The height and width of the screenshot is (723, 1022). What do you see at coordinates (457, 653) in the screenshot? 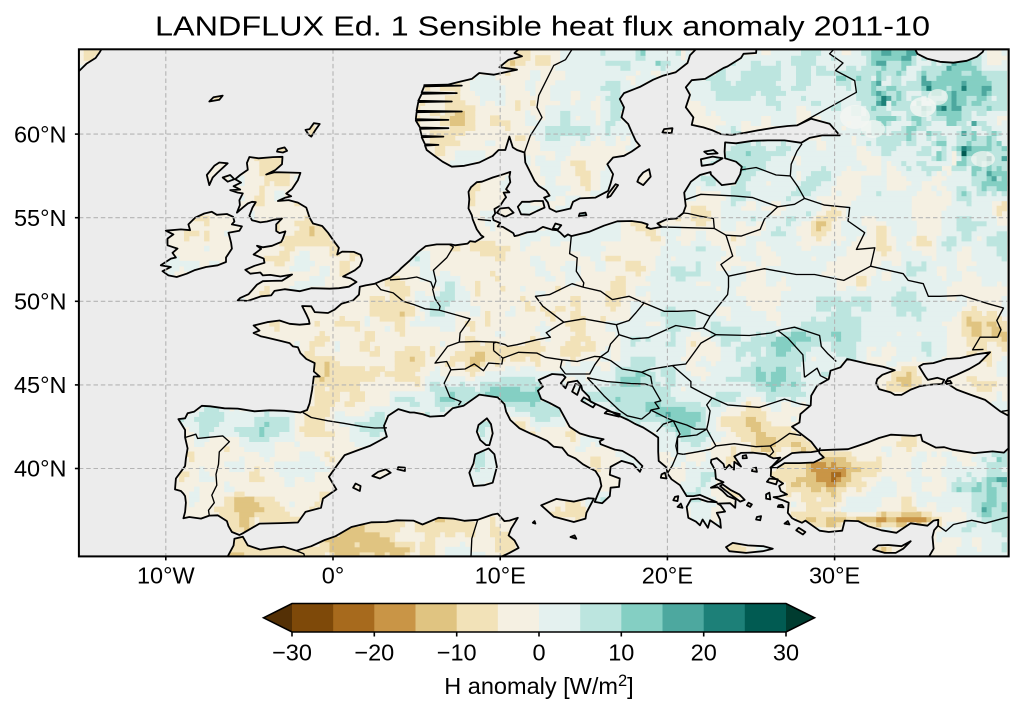
I see `svg-text: −10` at bounding box center [457, 653].